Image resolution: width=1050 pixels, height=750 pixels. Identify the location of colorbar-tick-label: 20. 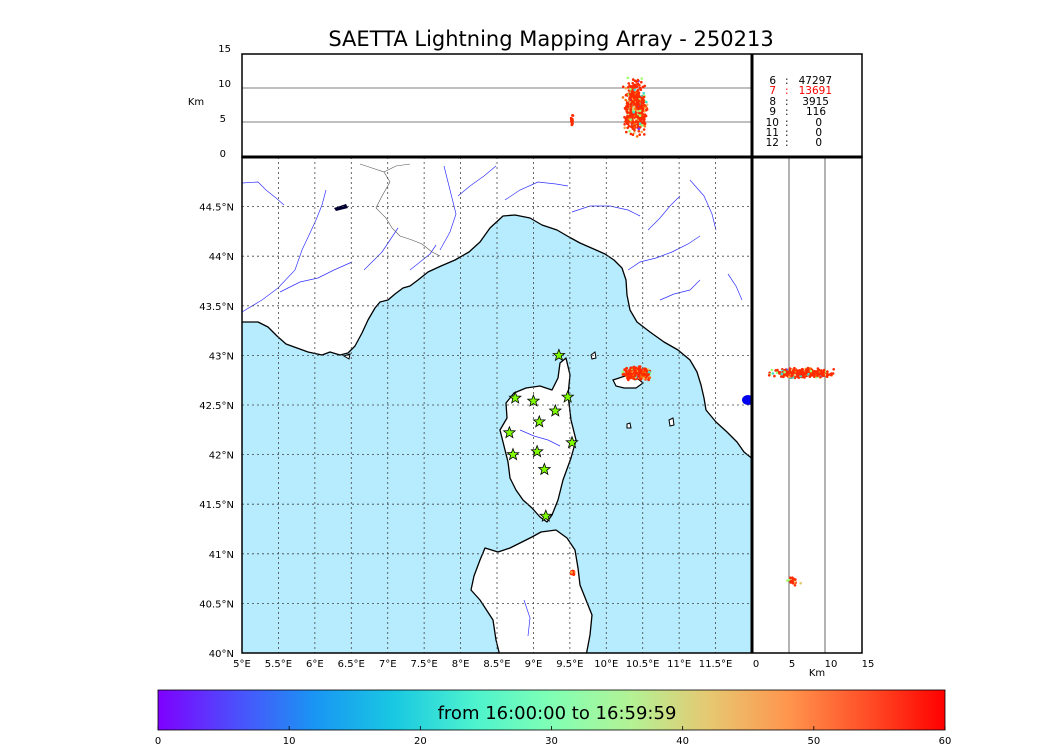
(420, 741).